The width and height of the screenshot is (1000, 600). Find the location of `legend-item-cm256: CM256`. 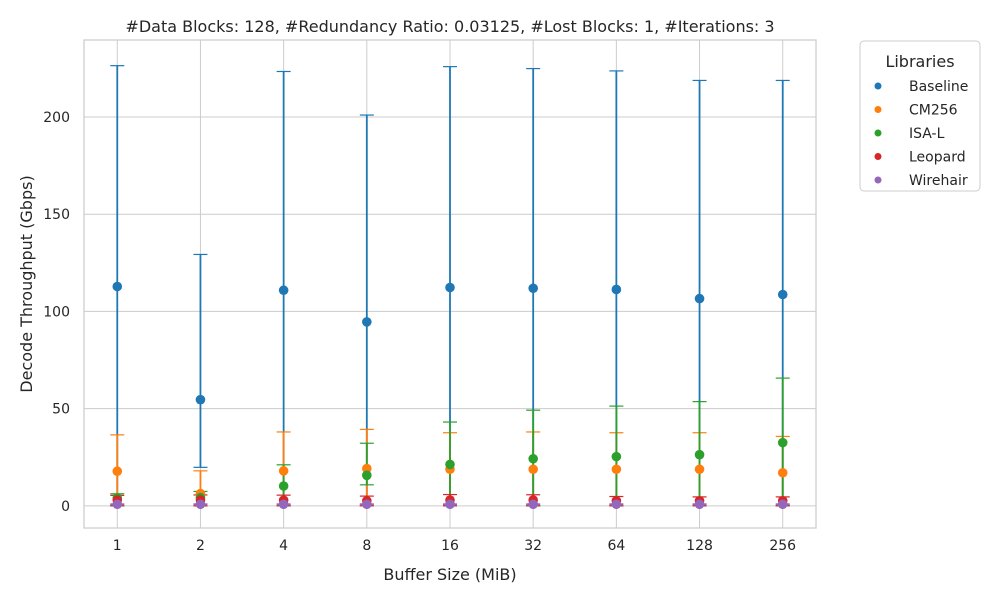

legend-item-cm256: CM256 is located at coordinates (916, 111).